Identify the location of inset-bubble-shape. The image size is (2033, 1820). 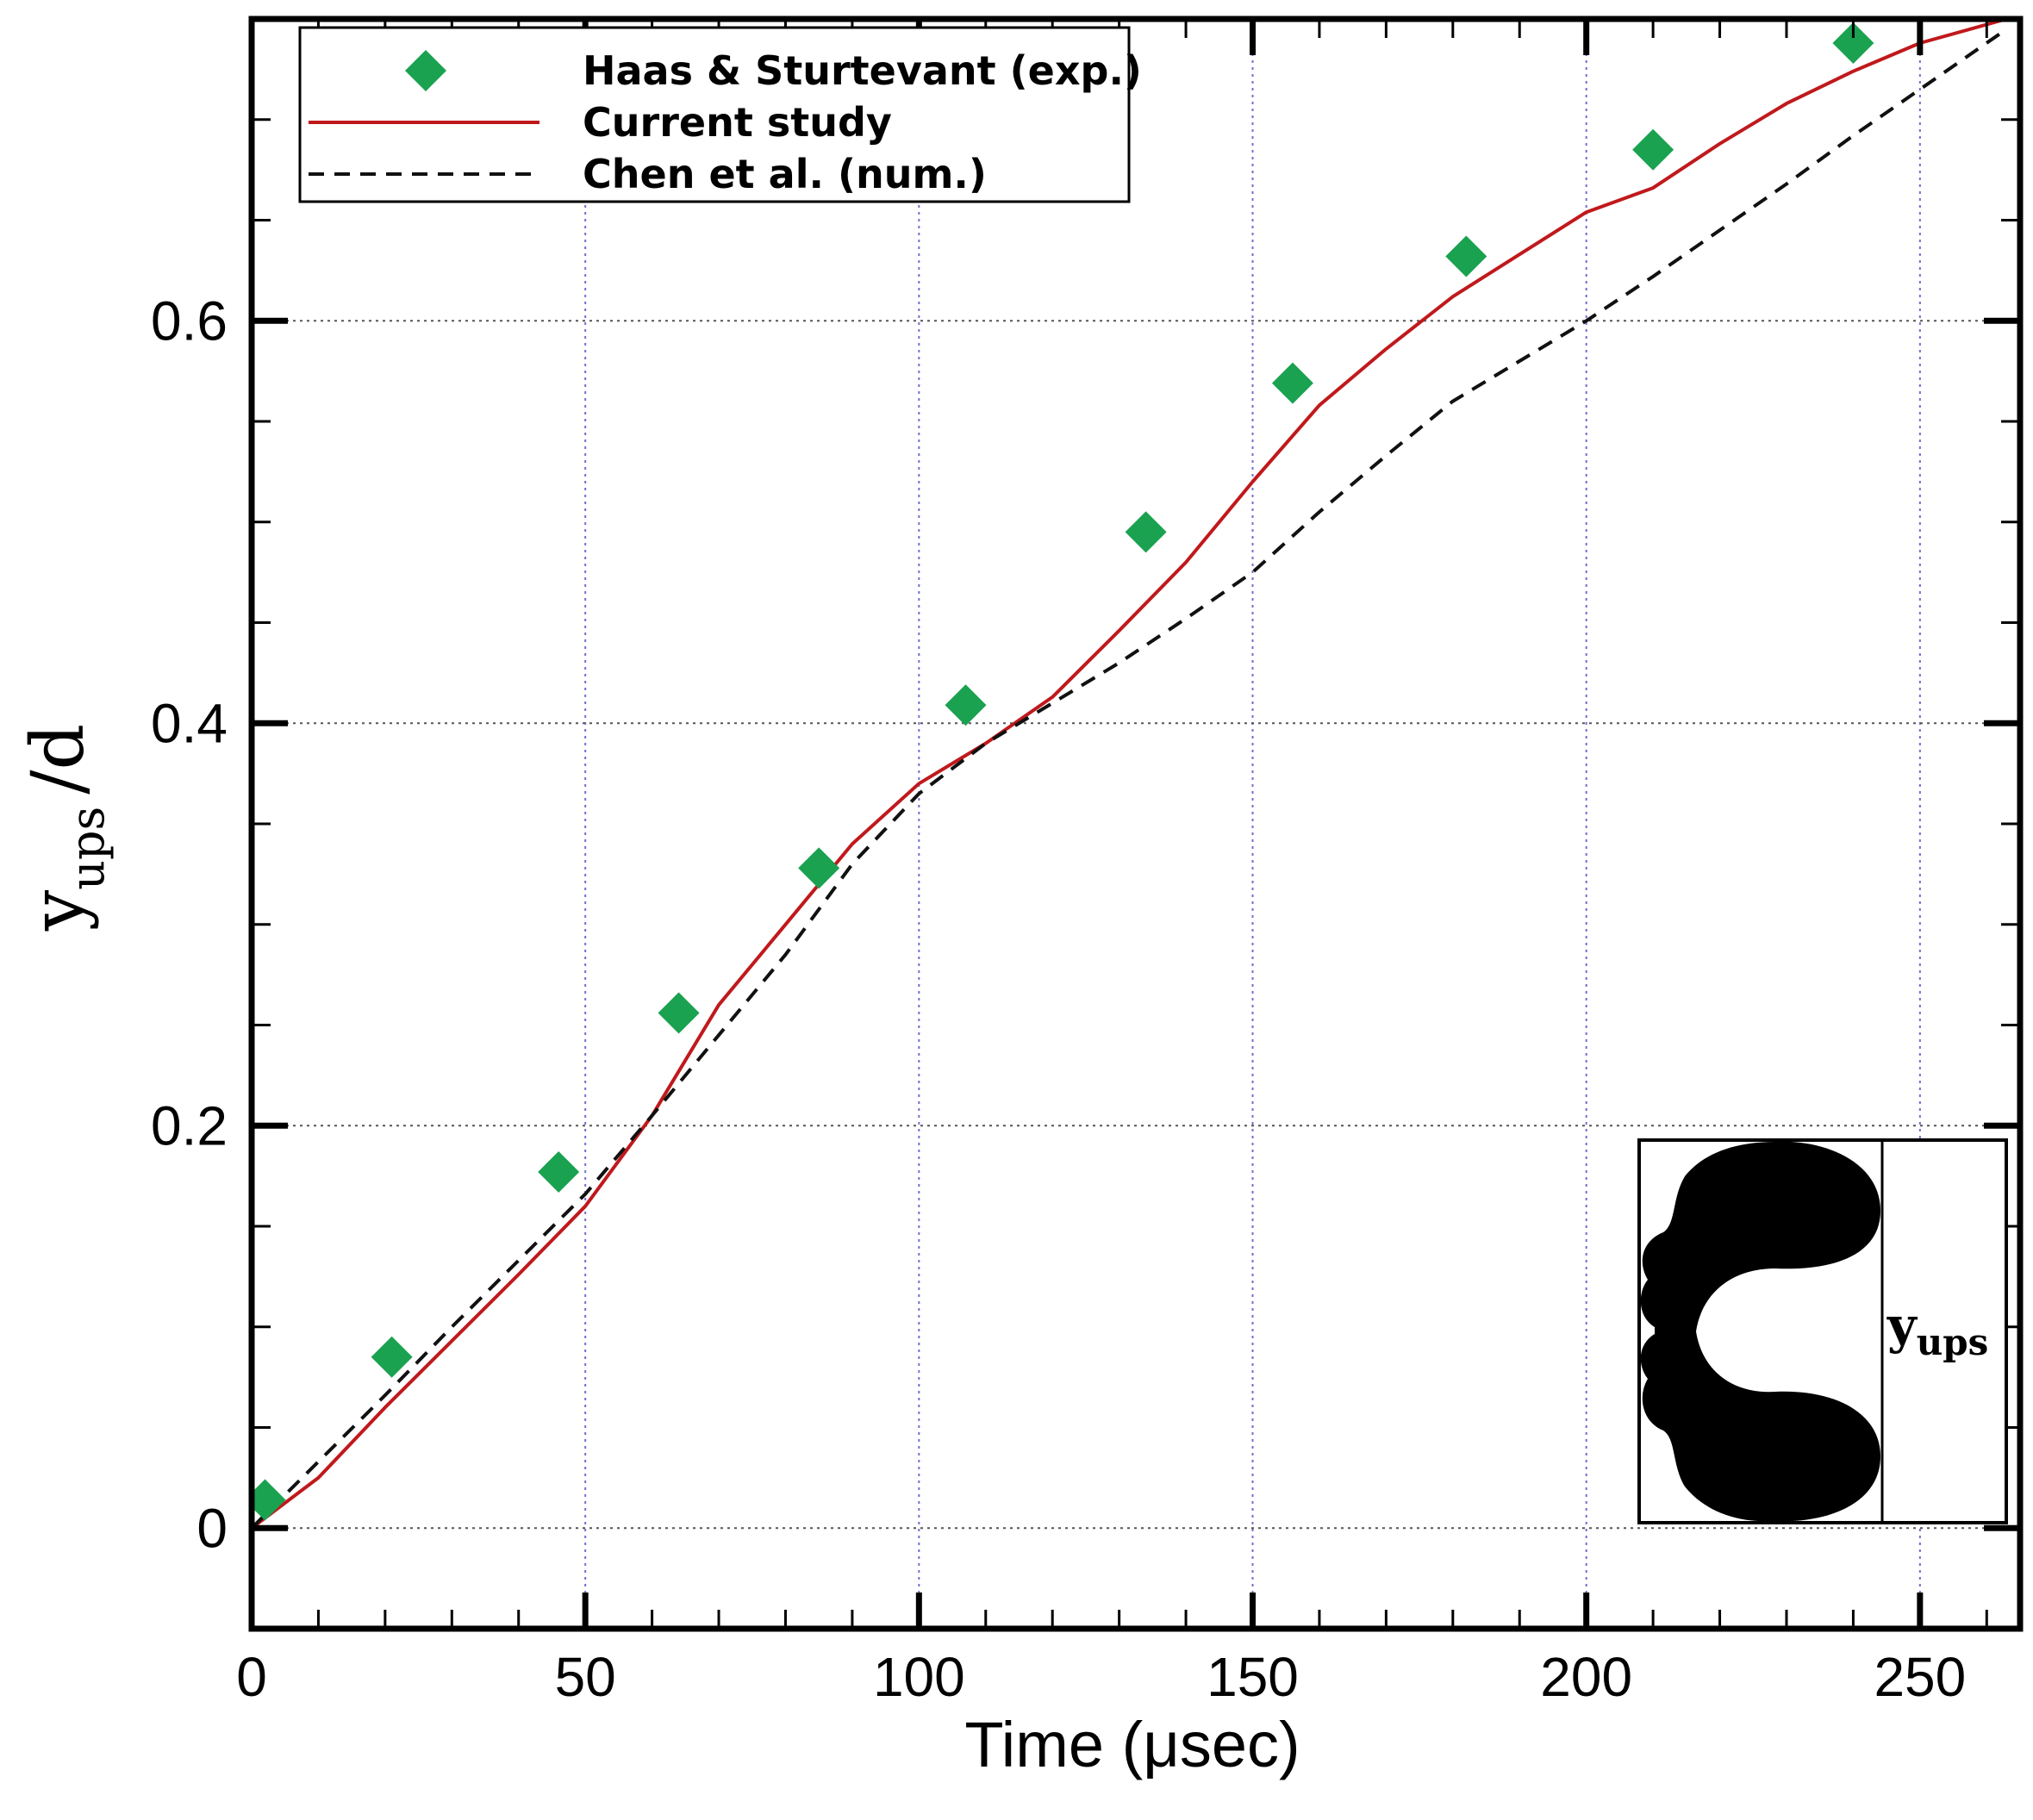
(1760, 1332).